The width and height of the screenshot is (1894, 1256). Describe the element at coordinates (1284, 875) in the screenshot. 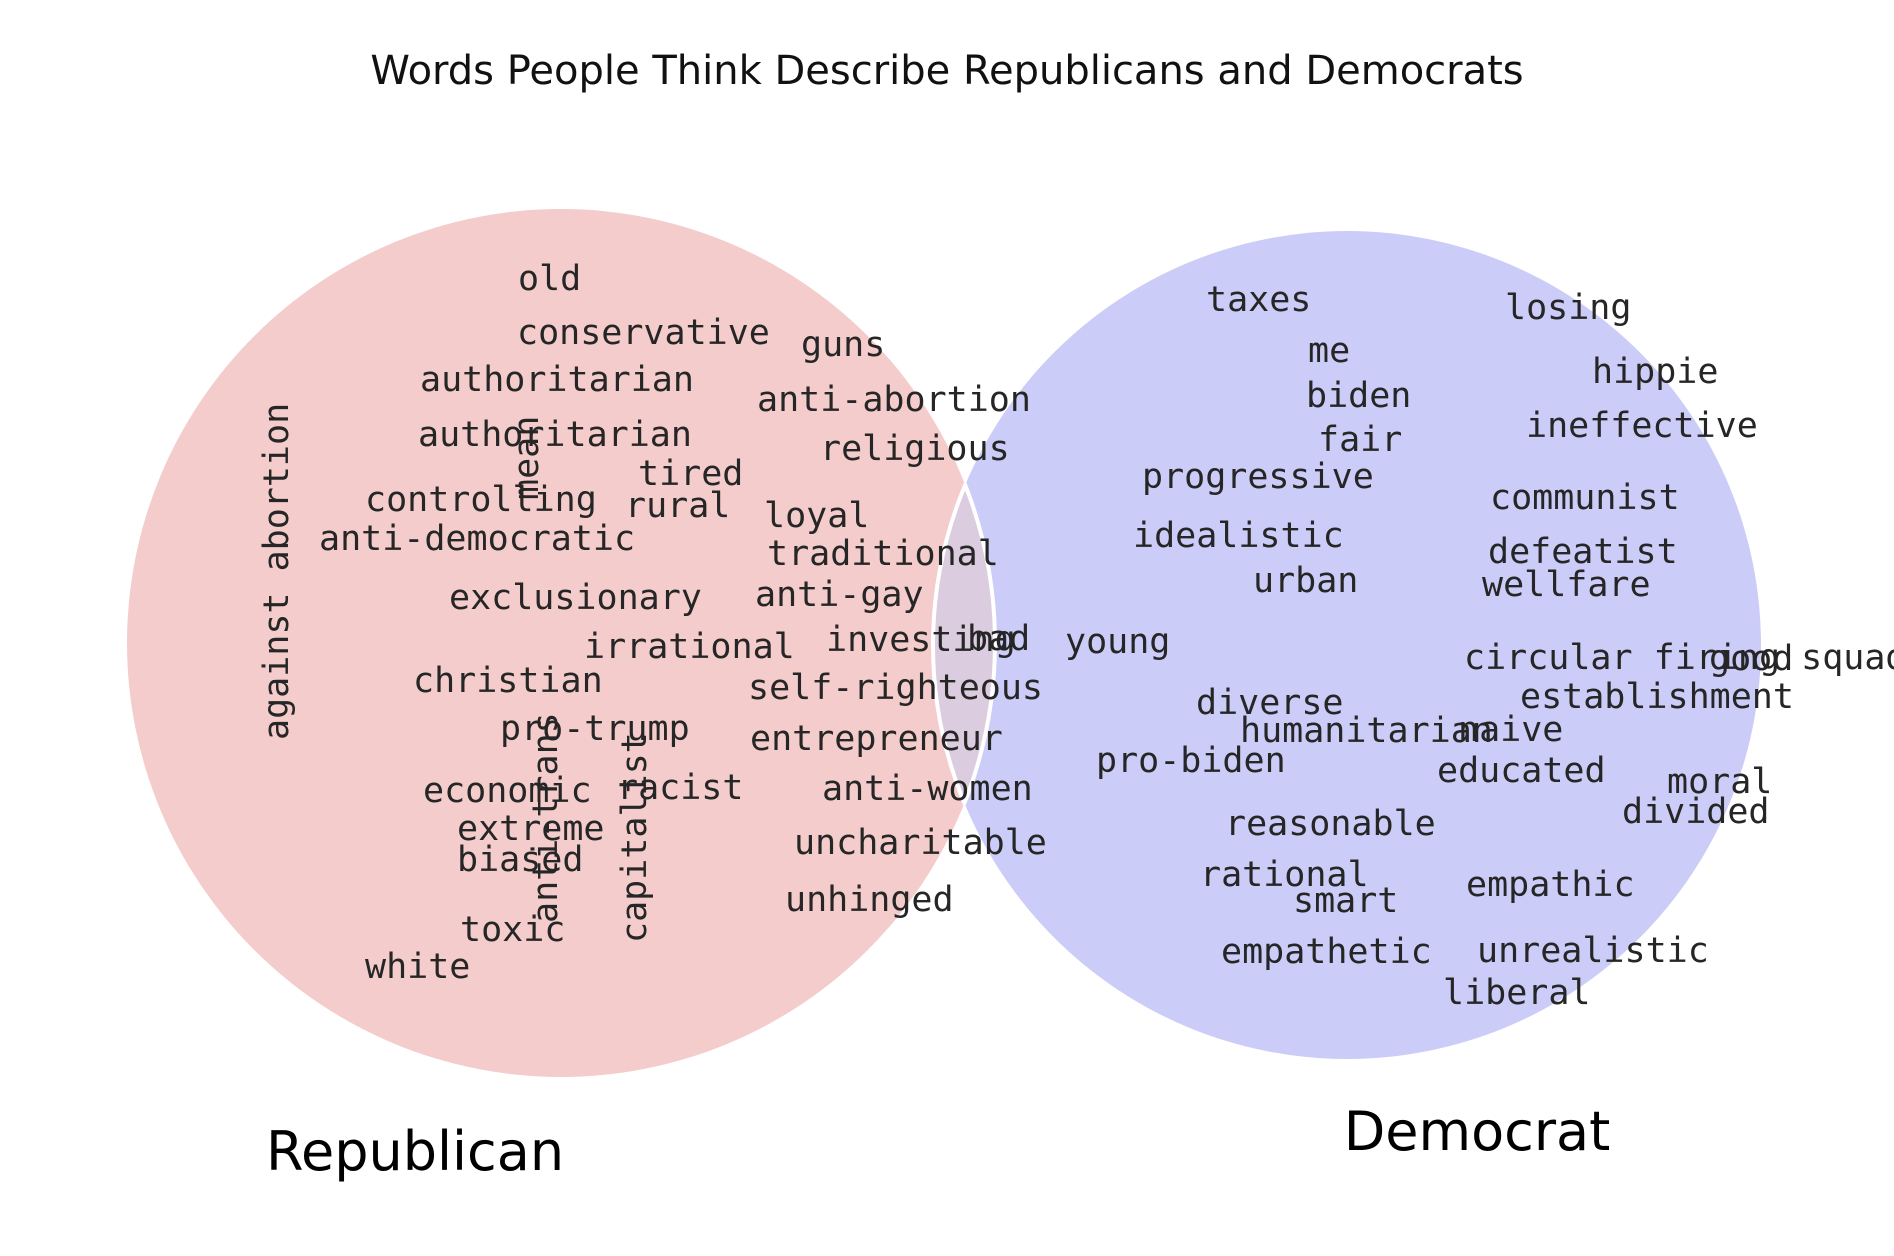

I see `word: rational` at that location.